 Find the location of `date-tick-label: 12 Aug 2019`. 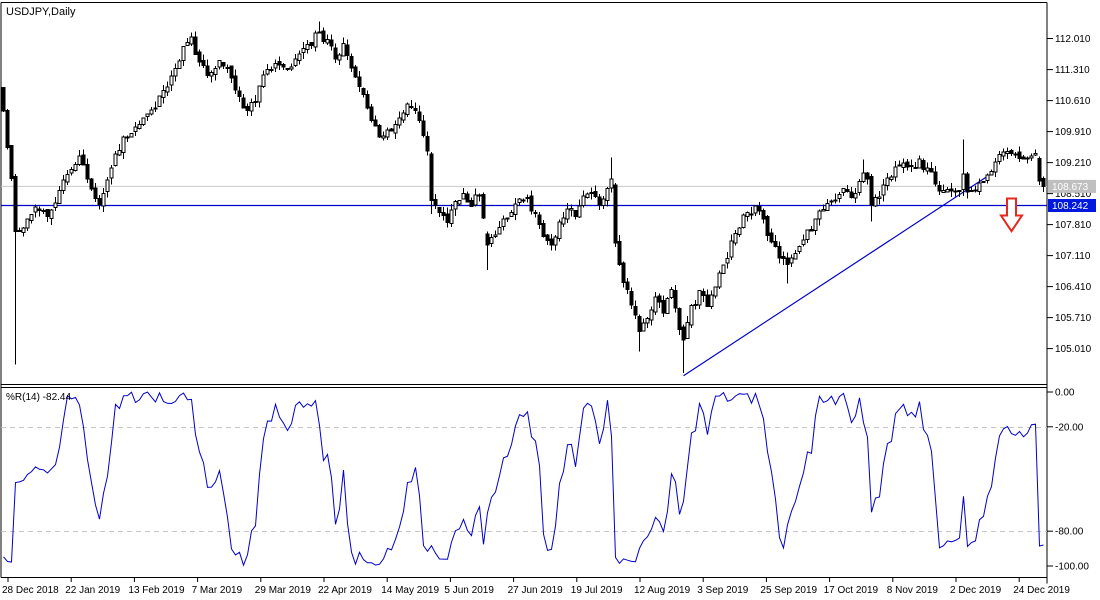

date-tick-label: 12 Aug 2019 is located at coordinates (662, 590).